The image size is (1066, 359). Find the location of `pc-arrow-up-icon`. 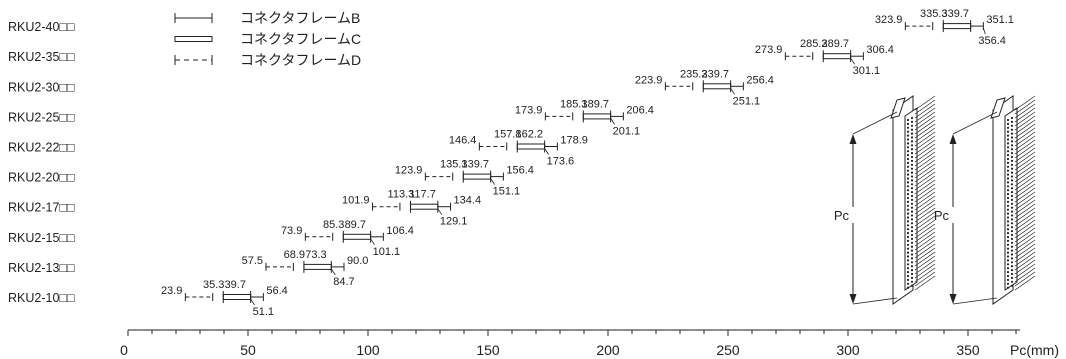

pc-arrow-up-icon is located at coordinates (853, 139).